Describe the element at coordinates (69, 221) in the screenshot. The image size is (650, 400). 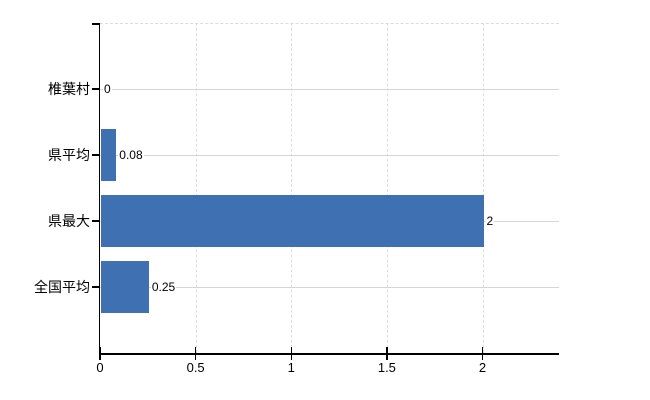
I see `category-label: 県最大` at that location.